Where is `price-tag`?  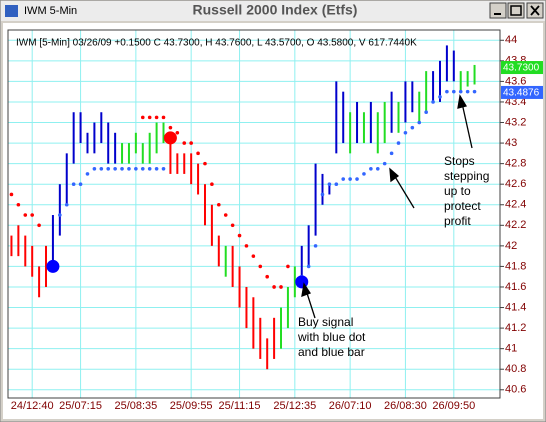 price-tag is located at coordinates (522, 68).